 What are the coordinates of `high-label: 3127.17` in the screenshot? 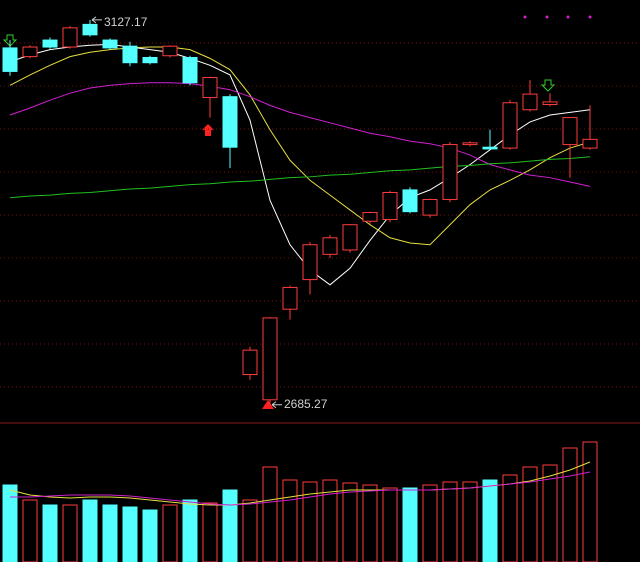 It's located at (126, 22).